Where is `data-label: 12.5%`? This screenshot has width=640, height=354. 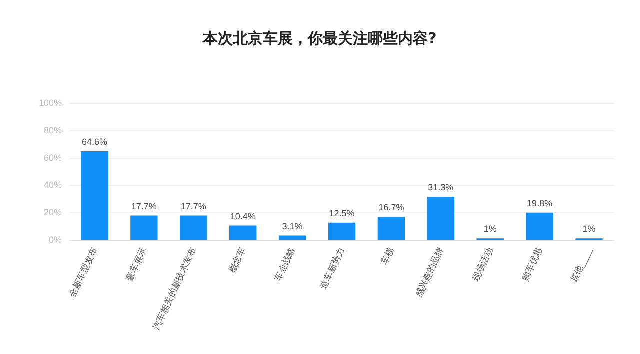 data-label: 12.5% is located at coordinates (342, 213).